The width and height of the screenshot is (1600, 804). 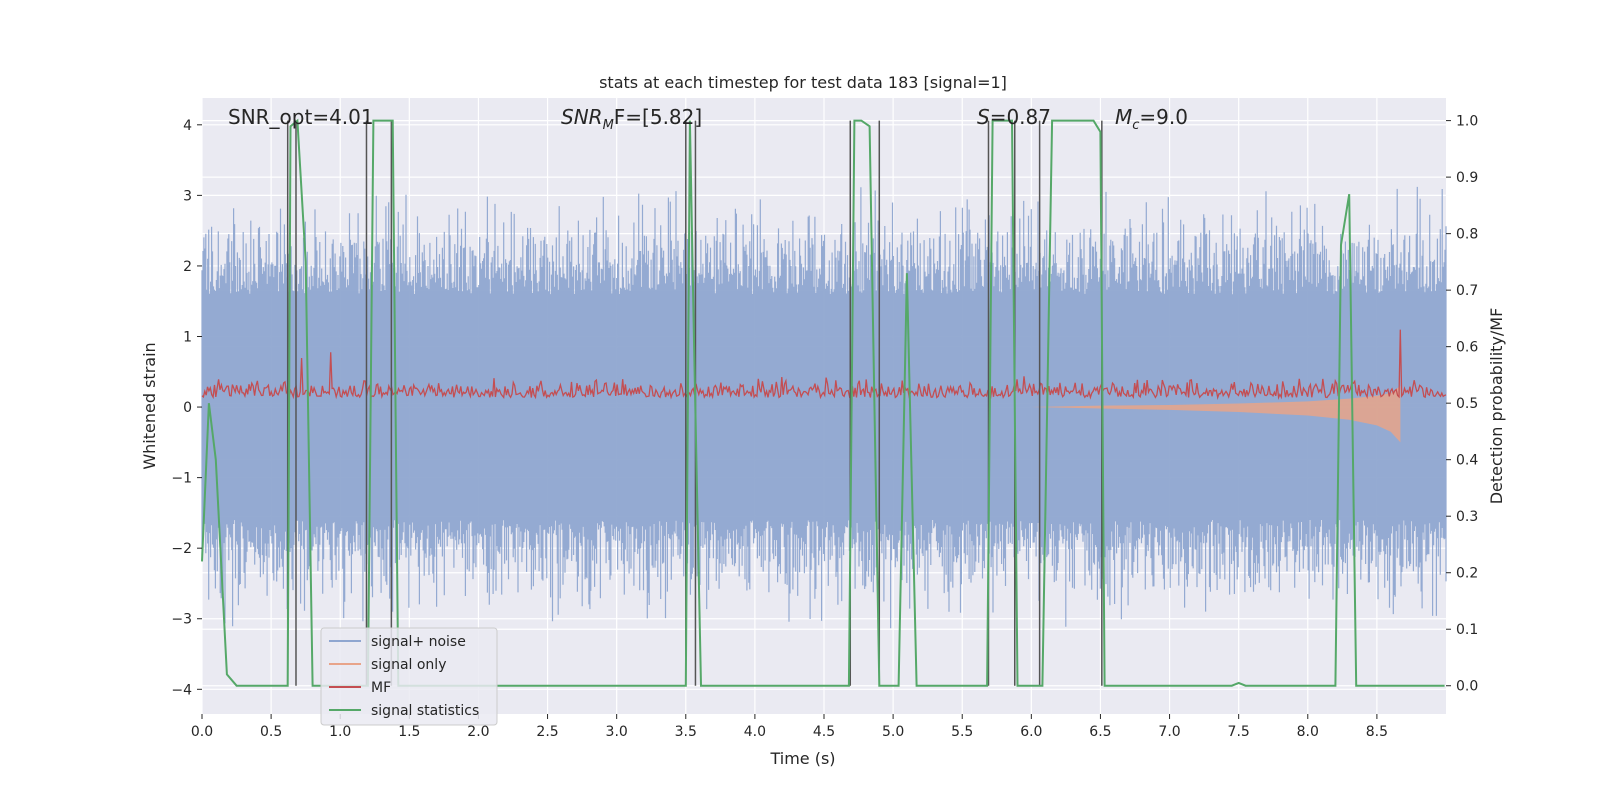 What do you see at coordinates (1496, 406) in the screenshot?
I see `y-axis-right-label: Detection probability/MF` at bounding box center [1496, 406].